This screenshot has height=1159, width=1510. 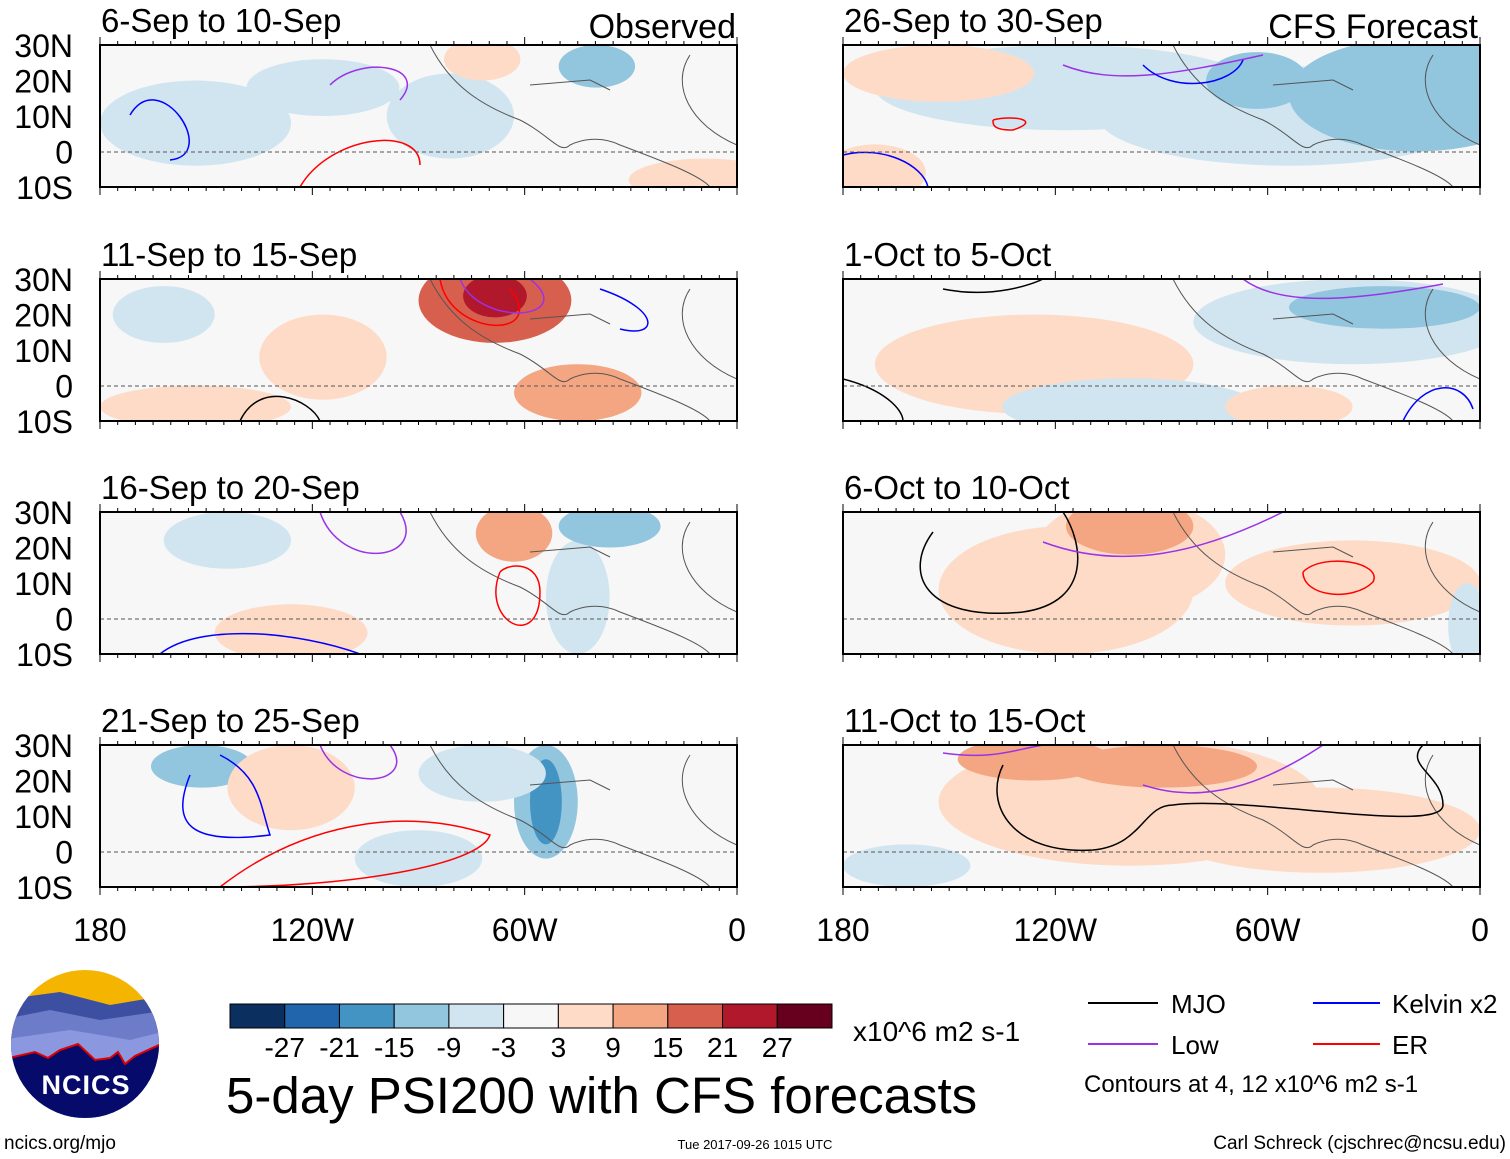 What do you see at coordinates (662, 27) in the screenshot?
I see `column-label-observed: Observed` at bounding box center [662, 27].